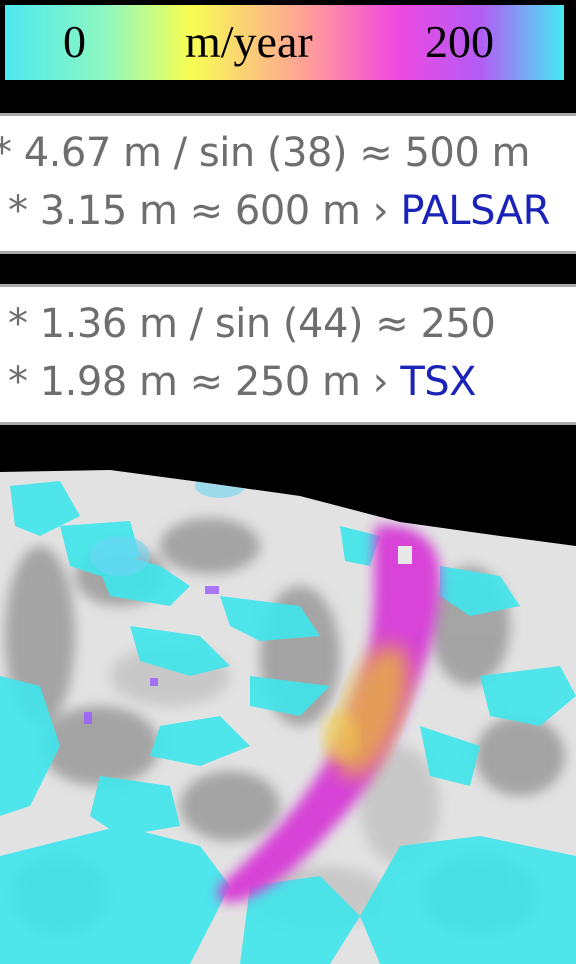 The width and height of the screenshot is (576, 964). I want to click on palsar-azimuth-line: * 3.15 m ≈ 600 m › PALSAR, so click(279, 211).